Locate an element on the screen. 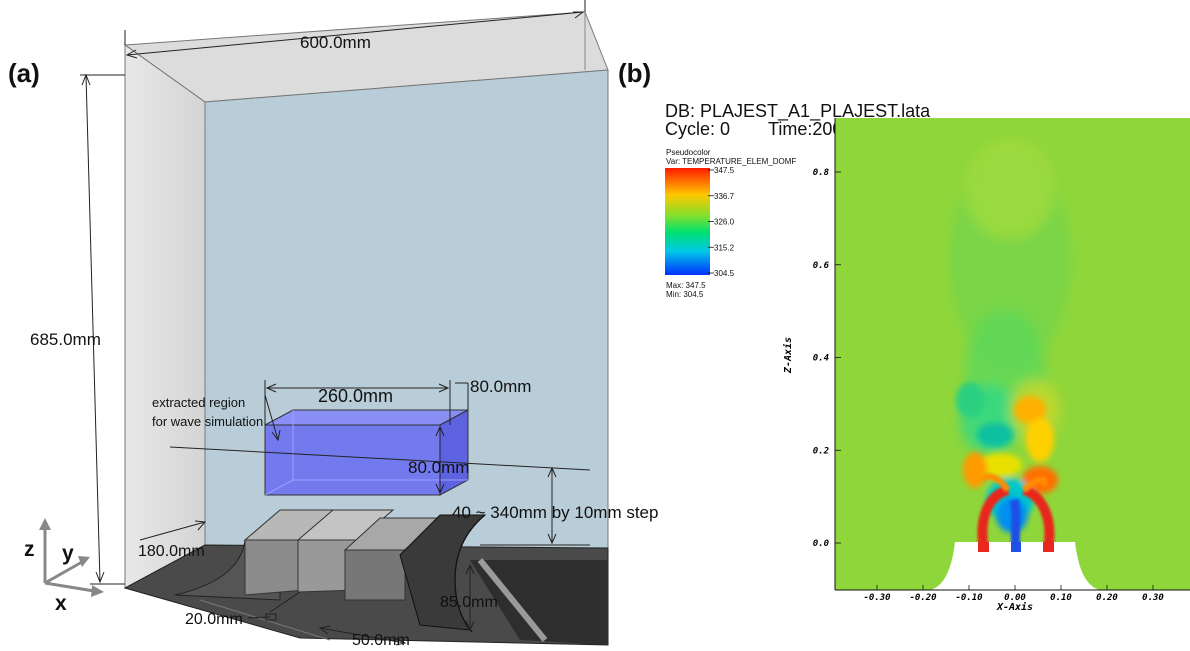 The image size is (1190, 651). dim-width-line is located at coordinates (355, 33).